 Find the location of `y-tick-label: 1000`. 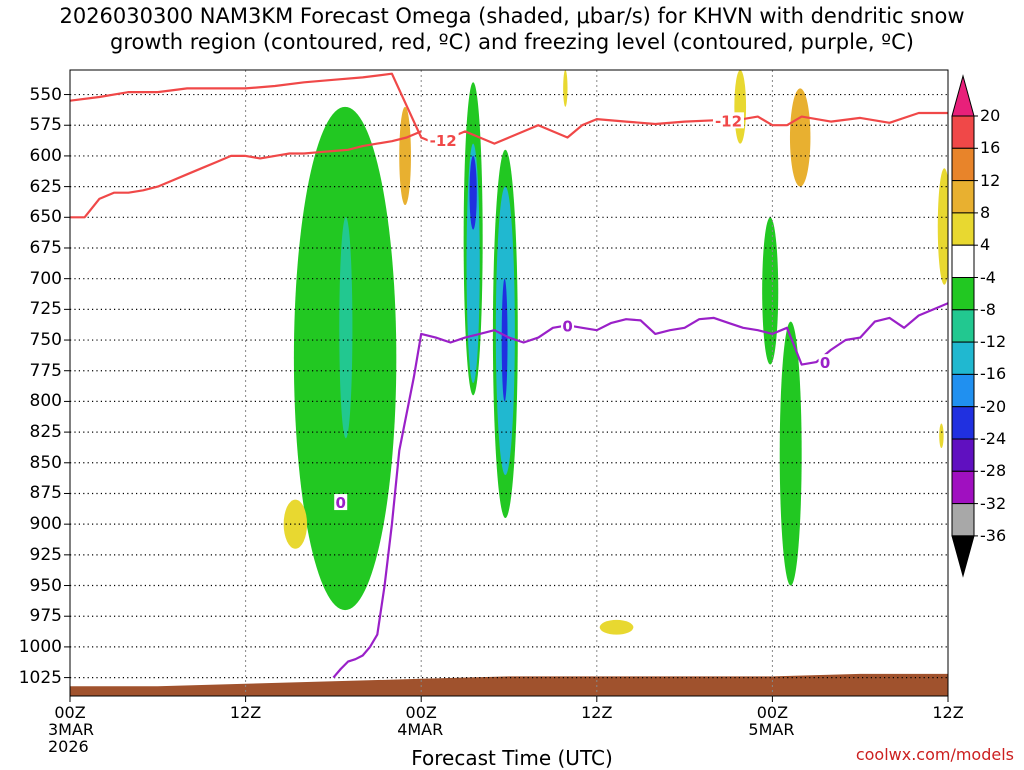

y-tick-label: 1000 is located at coordinates (40, 646).